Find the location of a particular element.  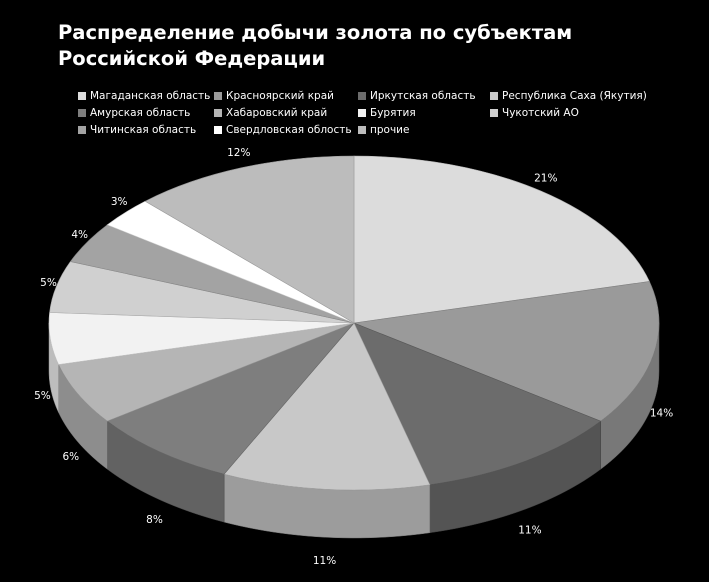

legend-item: Свердловская облость is located at coordinates (283, 130).